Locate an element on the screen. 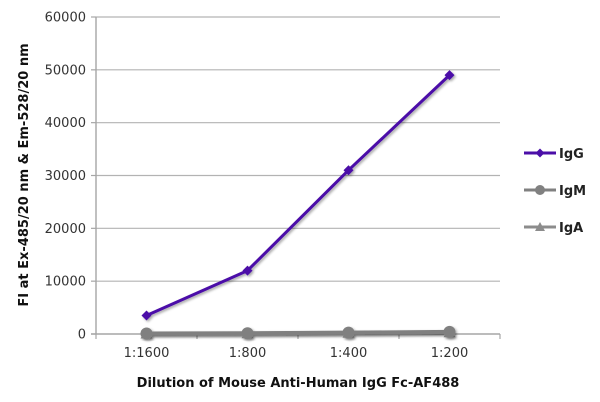  triangle-marker is located at coordinates (540, 226).